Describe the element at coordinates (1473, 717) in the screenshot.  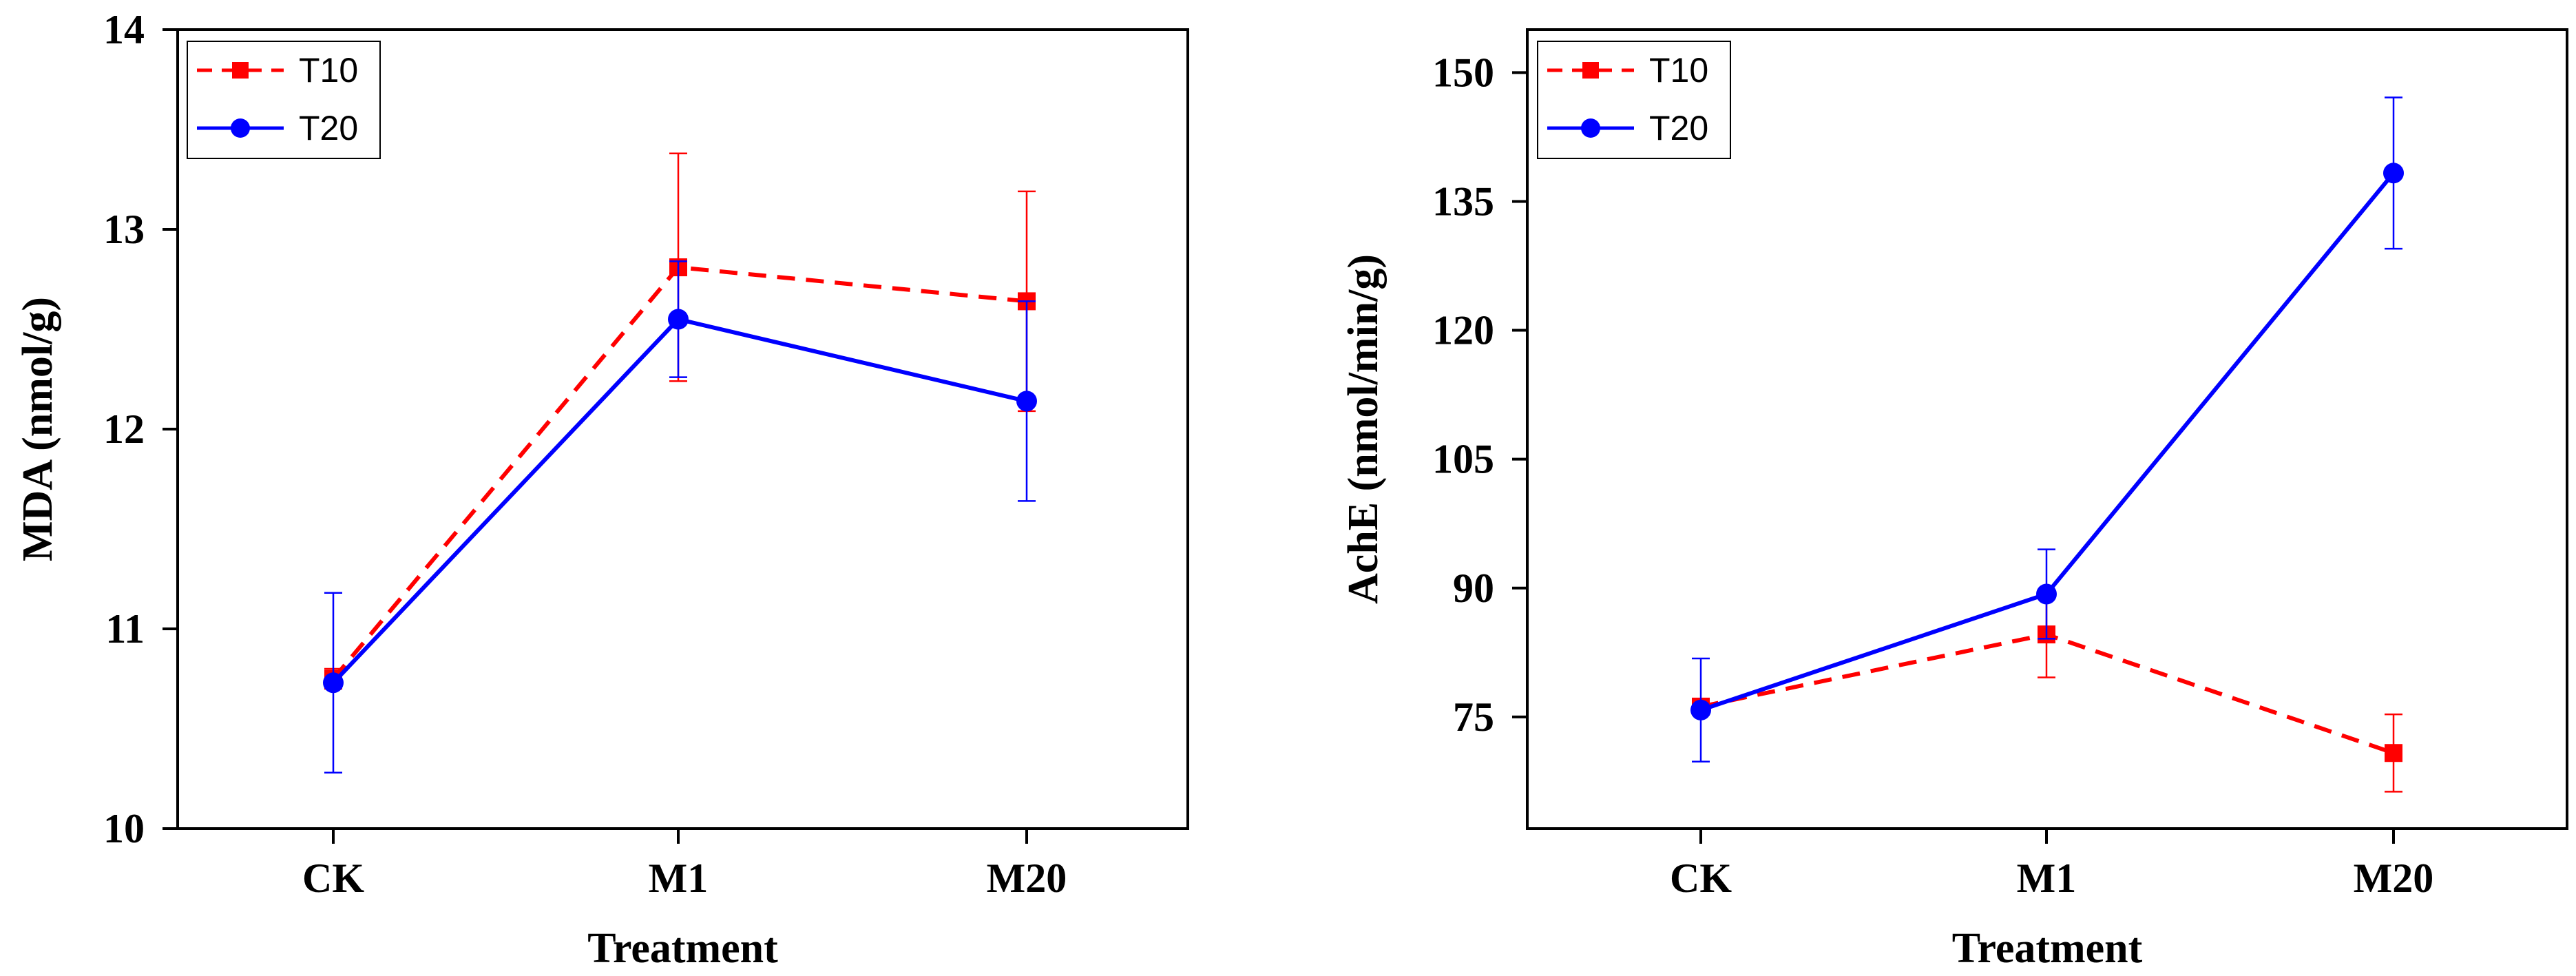
I see `y-tick-label: 75` at that location.